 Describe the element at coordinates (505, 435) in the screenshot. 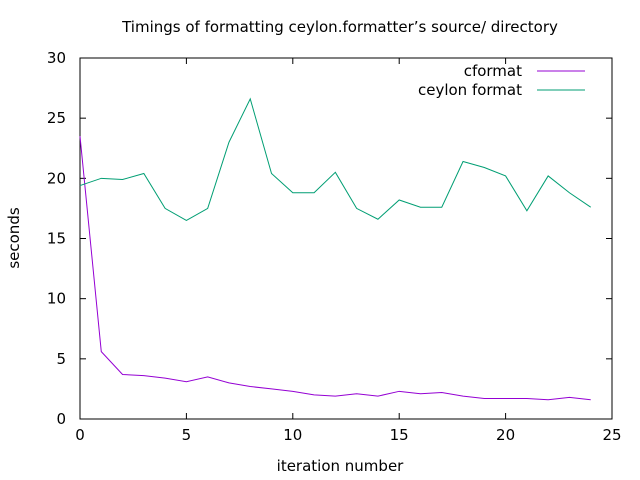

I see `x-tick-label: 20` at that location.